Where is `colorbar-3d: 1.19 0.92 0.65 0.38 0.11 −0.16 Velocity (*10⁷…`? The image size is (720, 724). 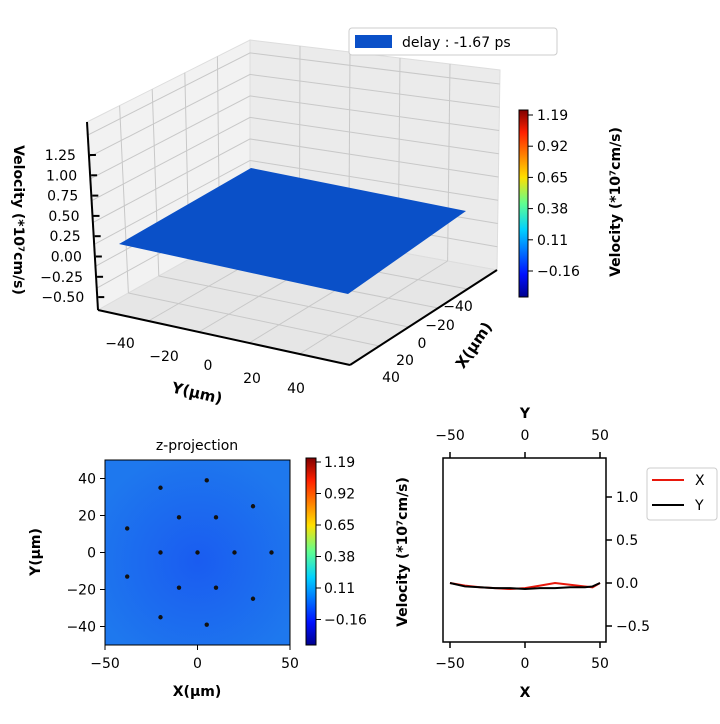
colorbar-3d: 1.19 0.92 0.65 0.38 0.11 −0.16 Velocity (*10⁷… is located at coordinates (571, 203).